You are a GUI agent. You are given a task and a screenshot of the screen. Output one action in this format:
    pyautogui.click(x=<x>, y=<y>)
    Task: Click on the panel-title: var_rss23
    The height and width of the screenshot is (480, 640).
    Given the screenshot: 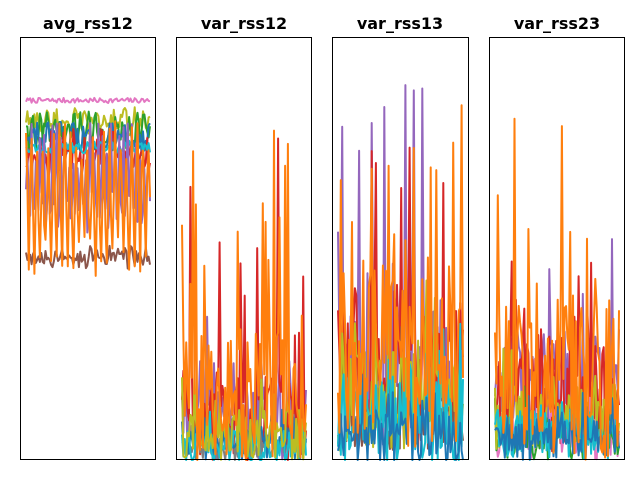 What is the action you would take?
    pyautogui.click(x=557, y=23)
    